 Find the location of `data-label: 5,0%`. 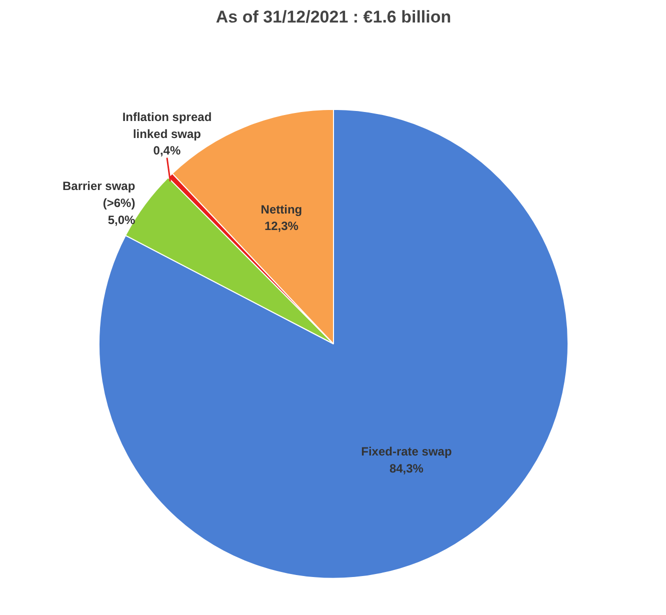

data-label: 5,0% is located at coordinates (122, 219).